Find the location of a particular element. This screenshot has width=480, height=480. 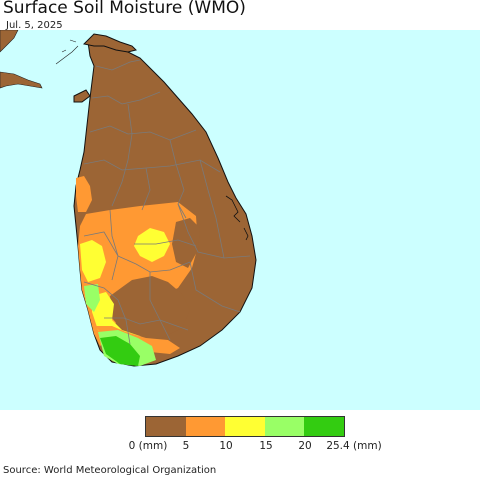

coastline-detail-east is located at coordinates (237, 218).